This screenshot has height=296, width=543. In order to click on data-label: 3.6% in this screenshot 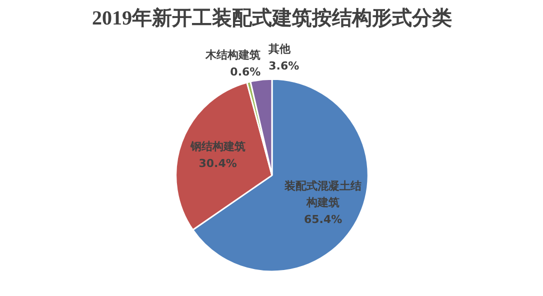, I will do `click(284, 66)`.